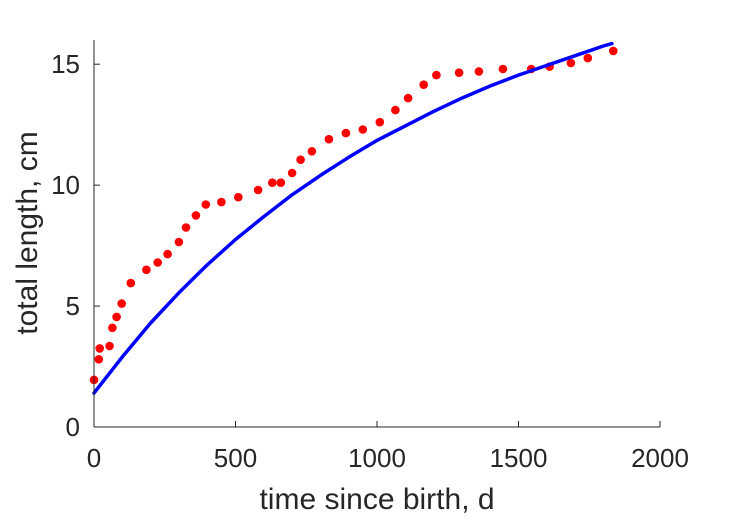  What do you see at coordinates (377, 458) in the screenshot?
I see `x-tick-label: 1000` at bounding box center [377, 458].